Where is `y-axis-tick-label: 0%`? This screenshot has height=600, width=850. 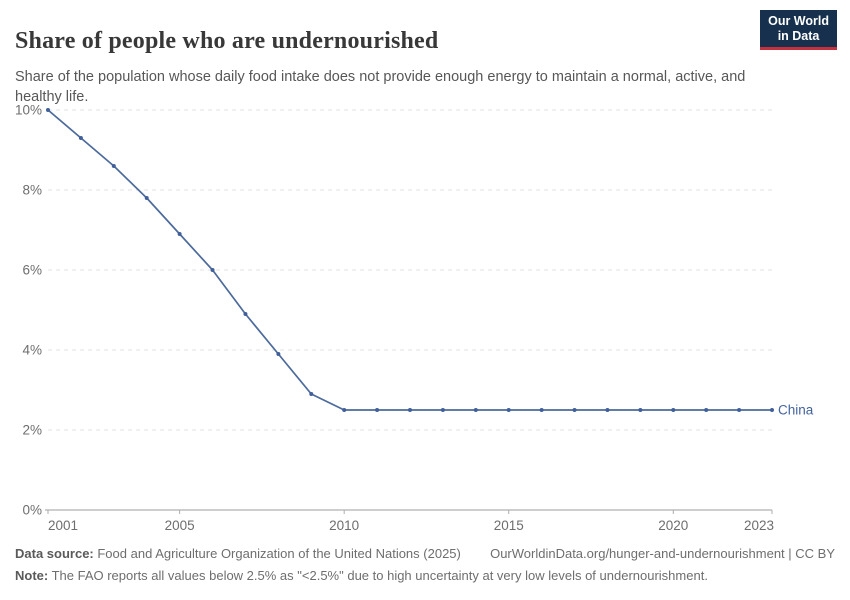
y-axis-tick-label: 0% is located at coordinates (32, 510).